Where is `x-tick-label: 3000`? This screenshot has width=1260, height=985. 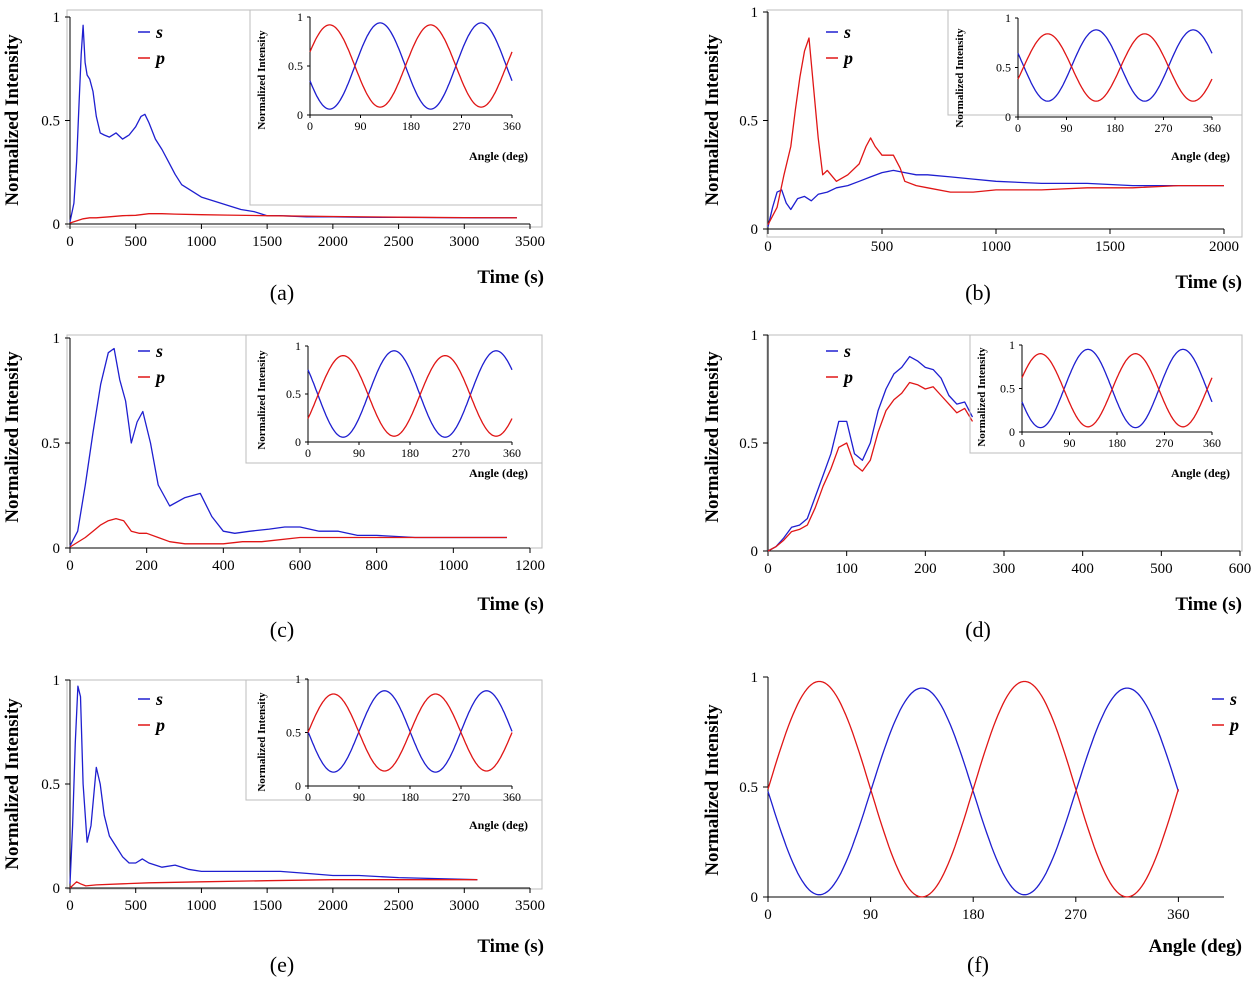
x-tick-label: 3000 is located at coordinates (464, 906).